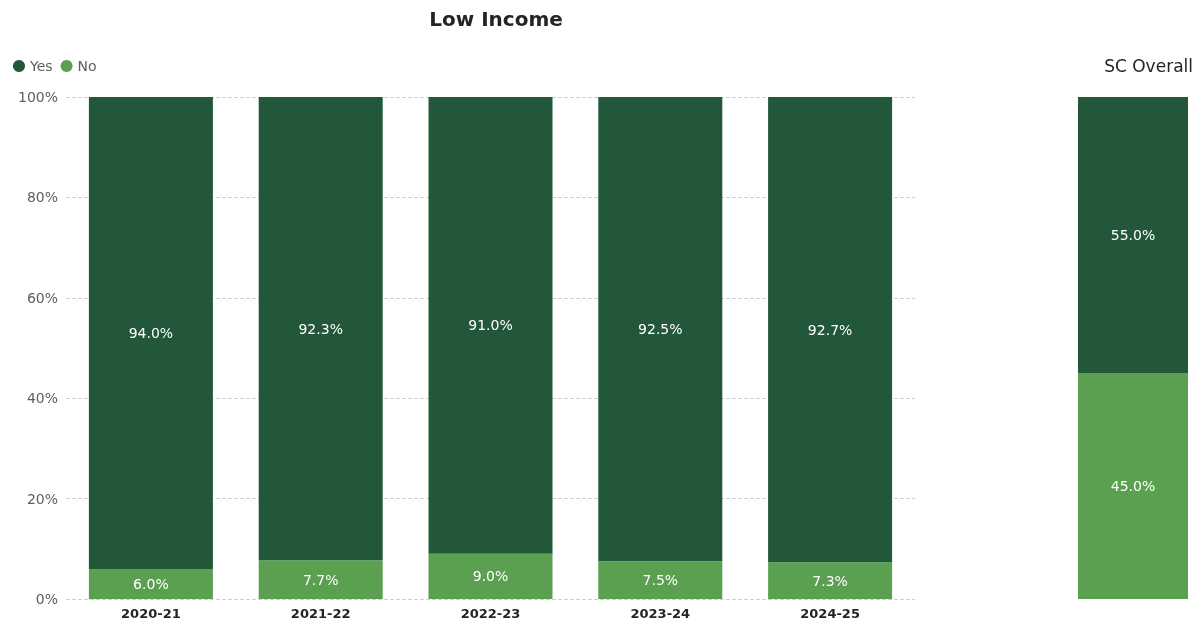  Describe the element at coordinates (42, 398) in the screenshot. I see `y-tick-label: 40%` at that location.